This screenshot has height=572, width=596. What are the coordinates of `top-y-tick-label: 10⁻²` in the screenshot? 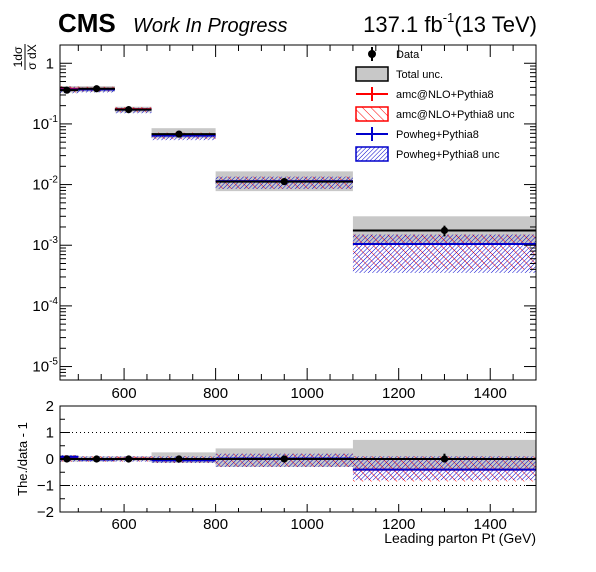 It's located at (45, 184).